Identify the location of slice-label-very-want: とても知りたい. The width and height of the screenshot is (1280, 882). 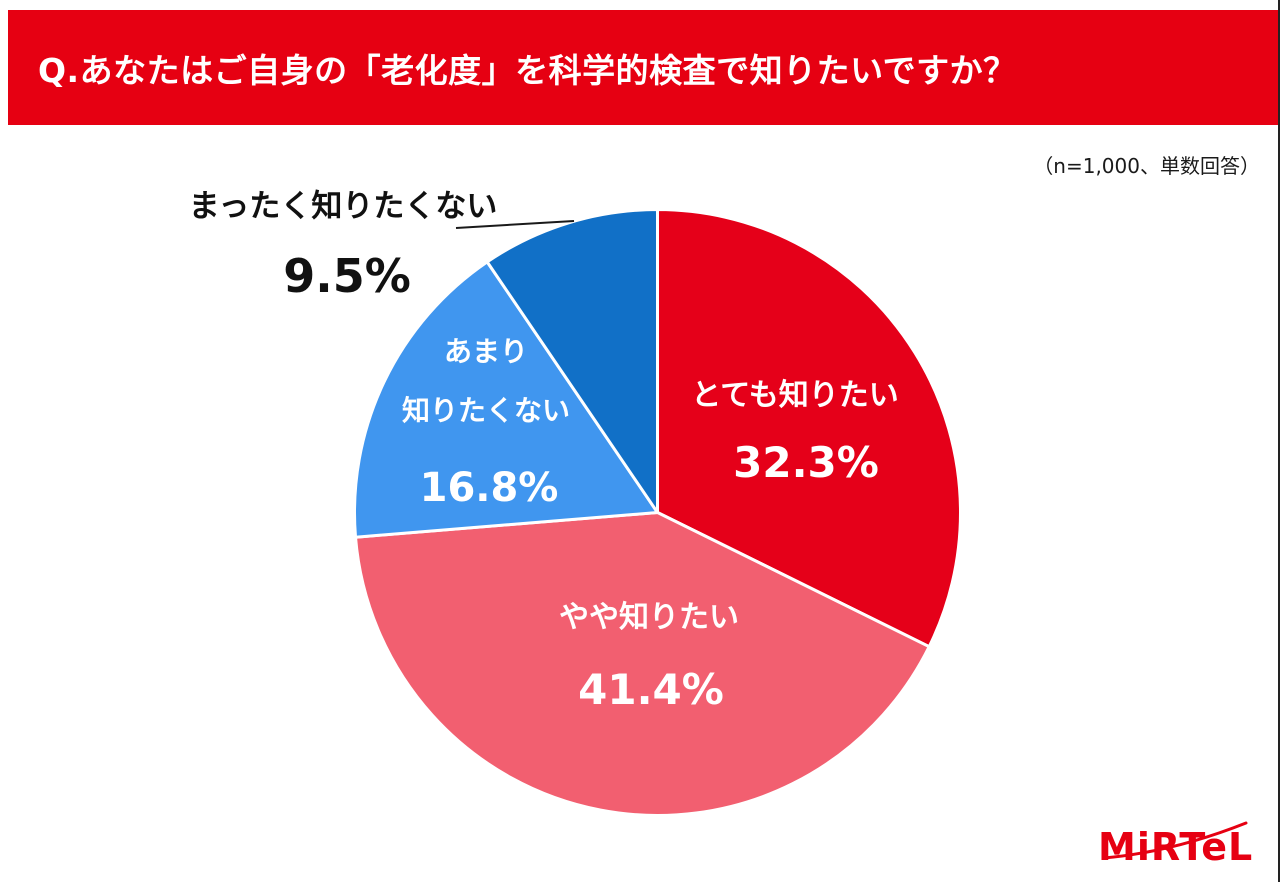
(795, 395).